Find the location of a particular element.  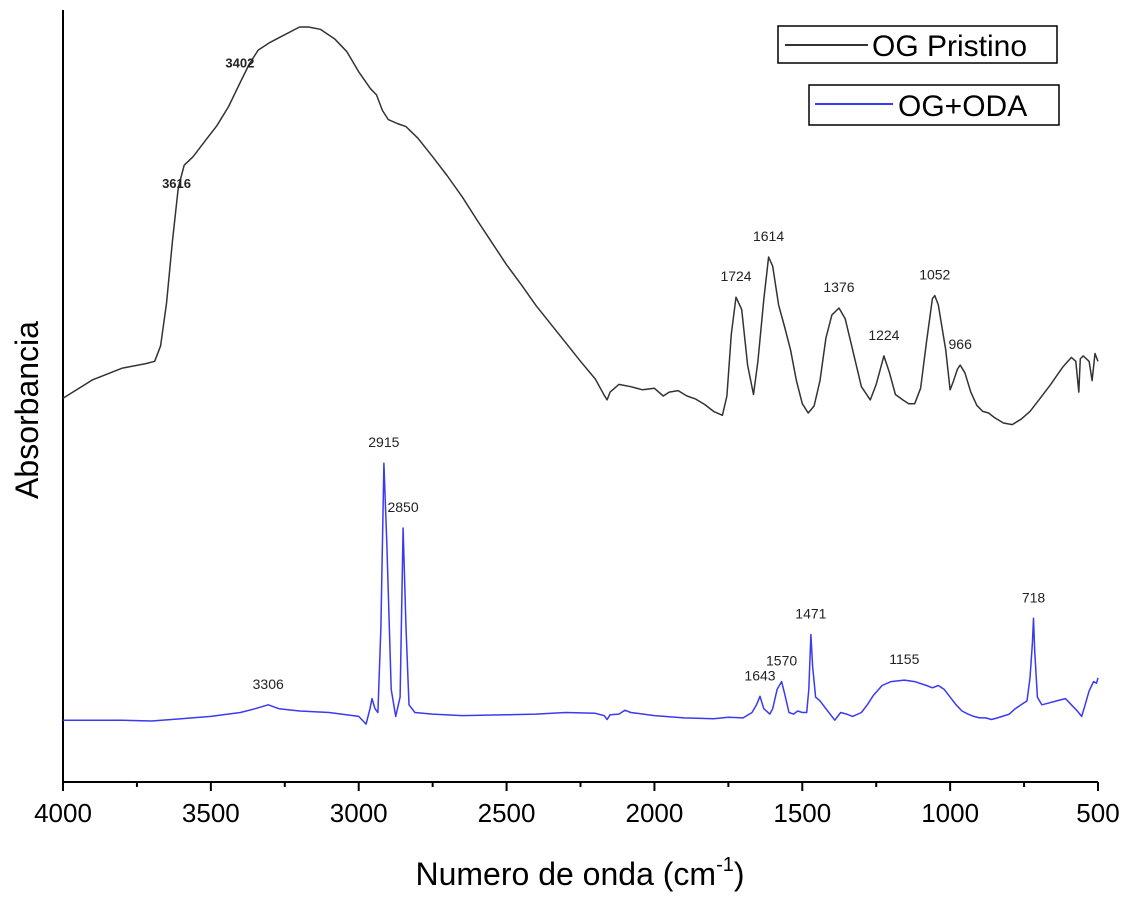

x-axis-title-main: Numero de onda (cm is located at coordinates (565, 874).